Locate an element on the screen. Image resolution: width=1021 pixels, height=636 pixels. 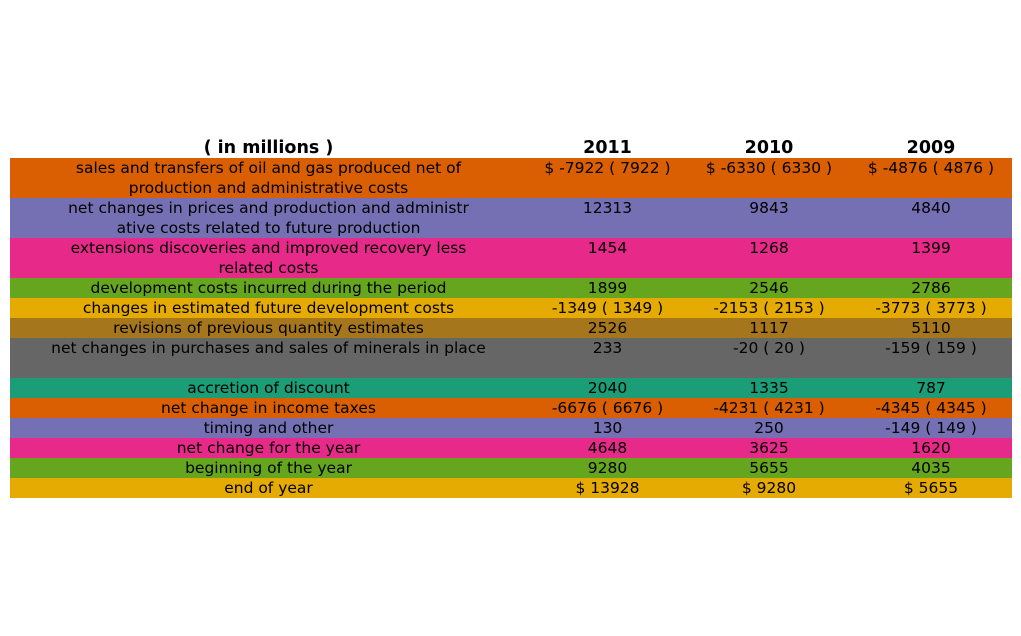
cell-2010: 5655 is located at coordinates (769, 468).